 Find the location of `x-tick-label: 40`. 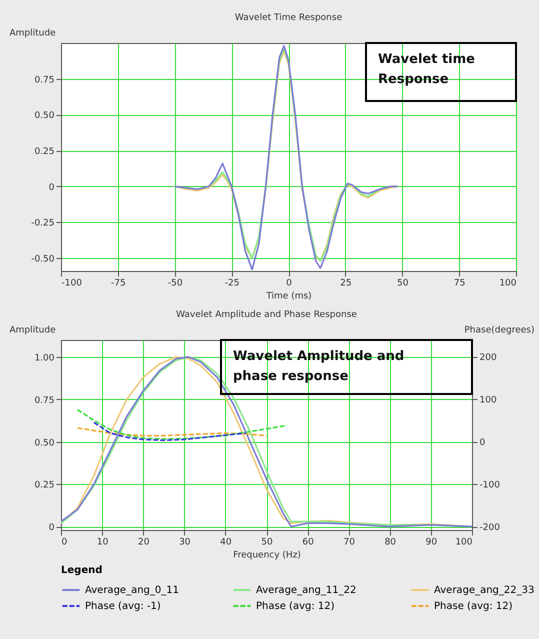

x-tick-label: 40 is located at coordinates (226, 543).